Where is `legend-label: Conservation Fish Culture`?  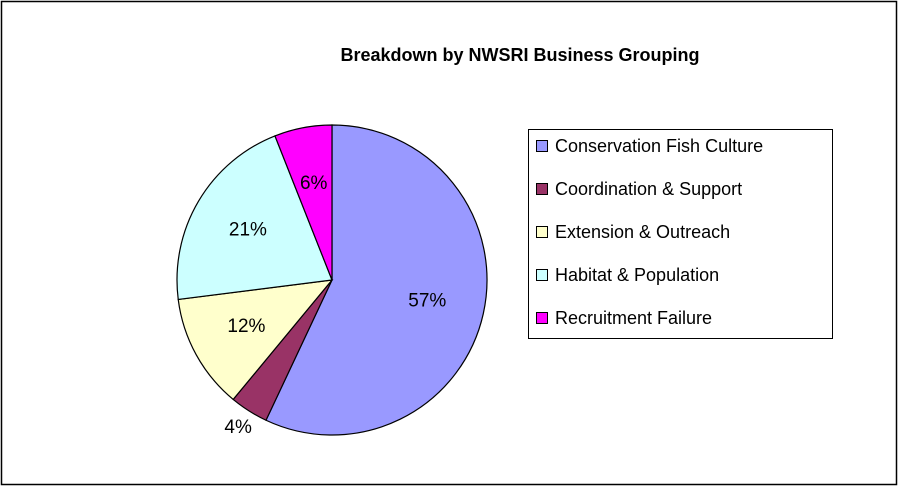 legend-label: Conservation Fish Culture is located at coordinates (659, 146).